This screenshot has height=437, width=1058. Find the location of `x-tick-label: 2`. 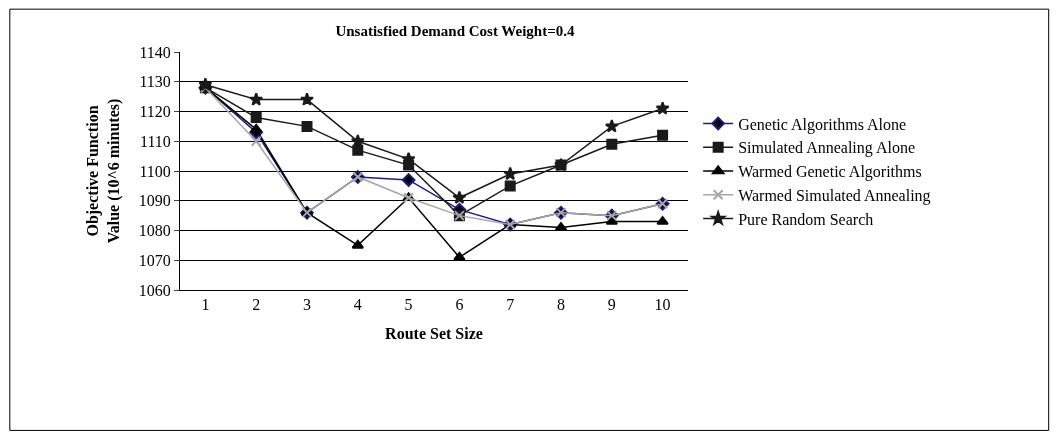

x-tick-label: 2 is located at coordinates (256, 305).